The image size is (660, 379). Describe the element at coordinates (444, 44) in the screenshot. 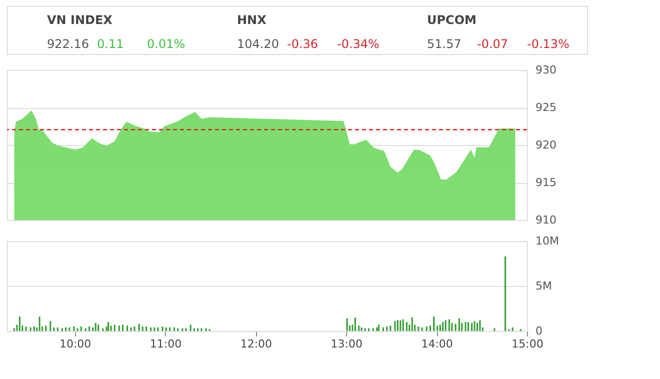

I see `text: 51.57` at that location.